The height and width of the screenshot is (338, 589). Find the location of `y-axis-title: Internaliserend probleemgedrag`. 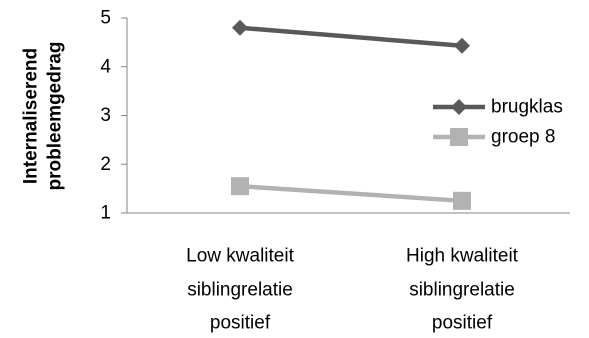

y-axis-title: Internaliserend probleemgedrag is located at coordinates (43, 116).